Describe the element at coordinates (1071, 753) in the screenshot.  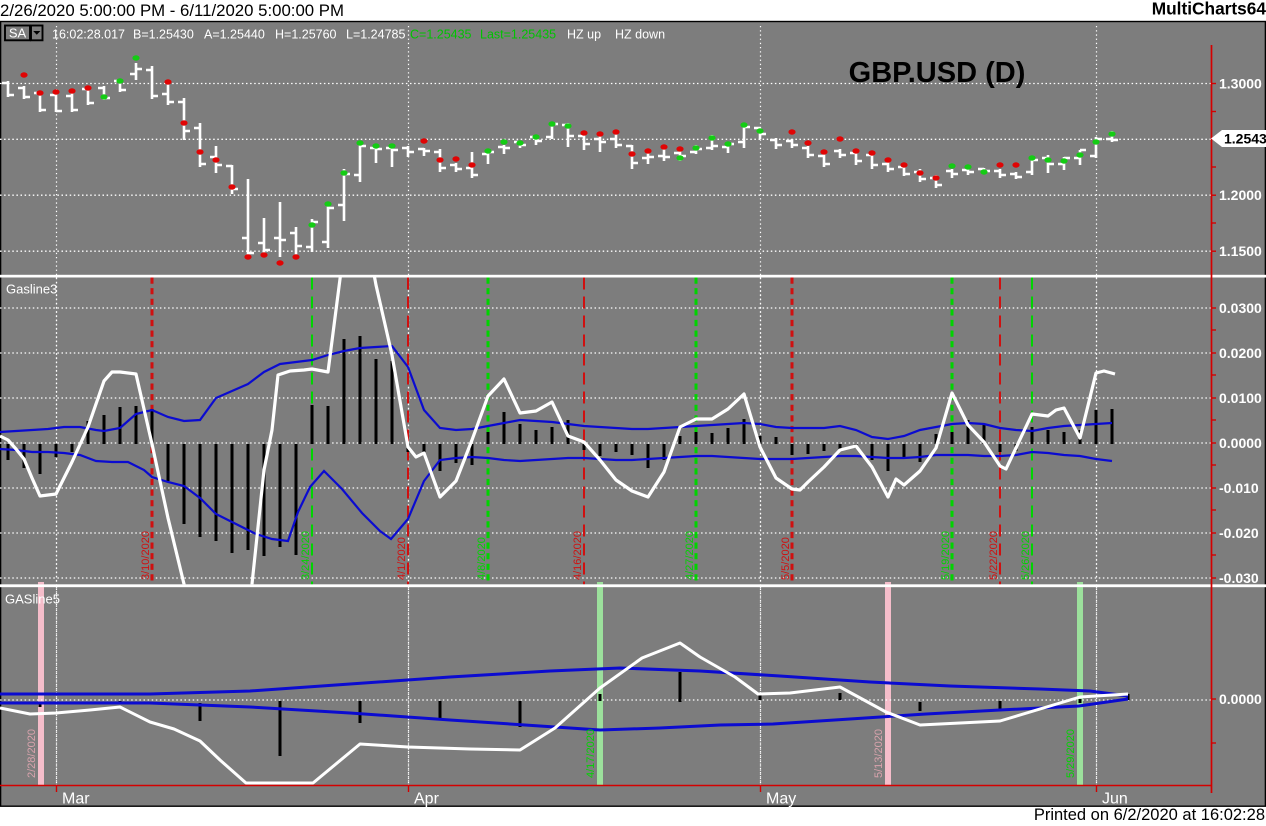
I see `svg-text: 5/29/2020` at that location.